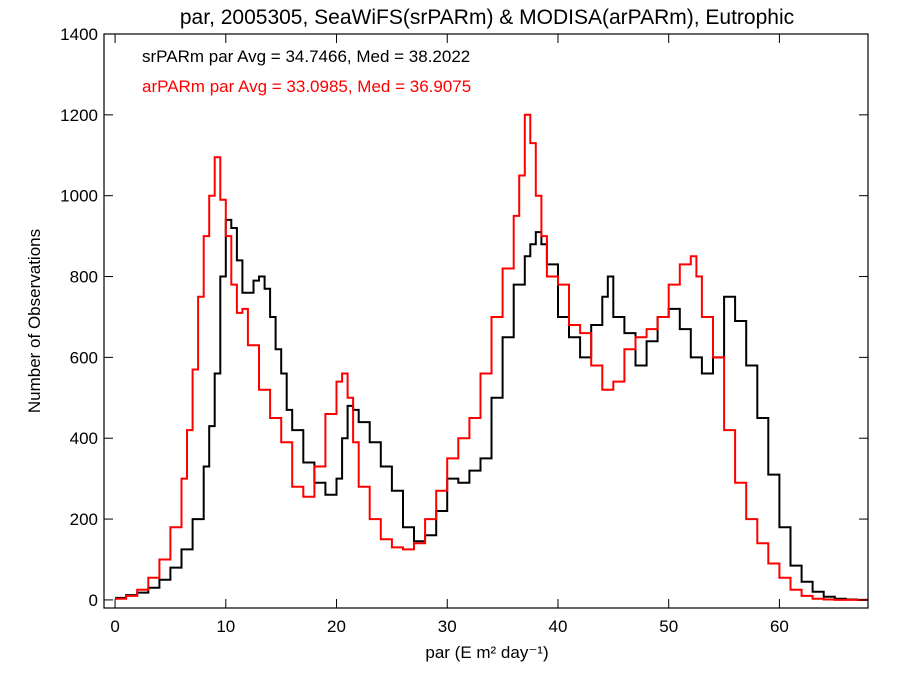  Describe the element at coordinates (84, 357) in the screenshot. I see `y-tick-label: 600` at that location.